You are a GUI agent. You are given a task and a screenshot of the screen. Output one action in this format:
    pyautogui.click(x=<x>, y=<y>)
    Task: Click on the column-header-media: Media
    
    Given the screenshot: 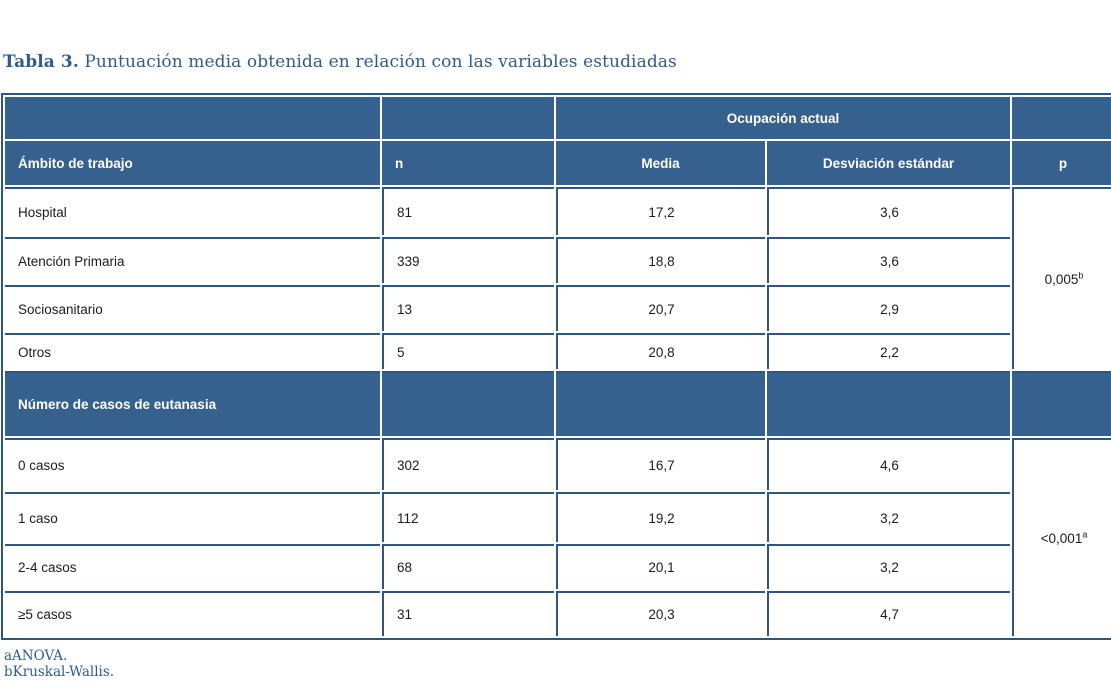 What is the action you would take?
    pyautogui.click(x=660, y=163)
    